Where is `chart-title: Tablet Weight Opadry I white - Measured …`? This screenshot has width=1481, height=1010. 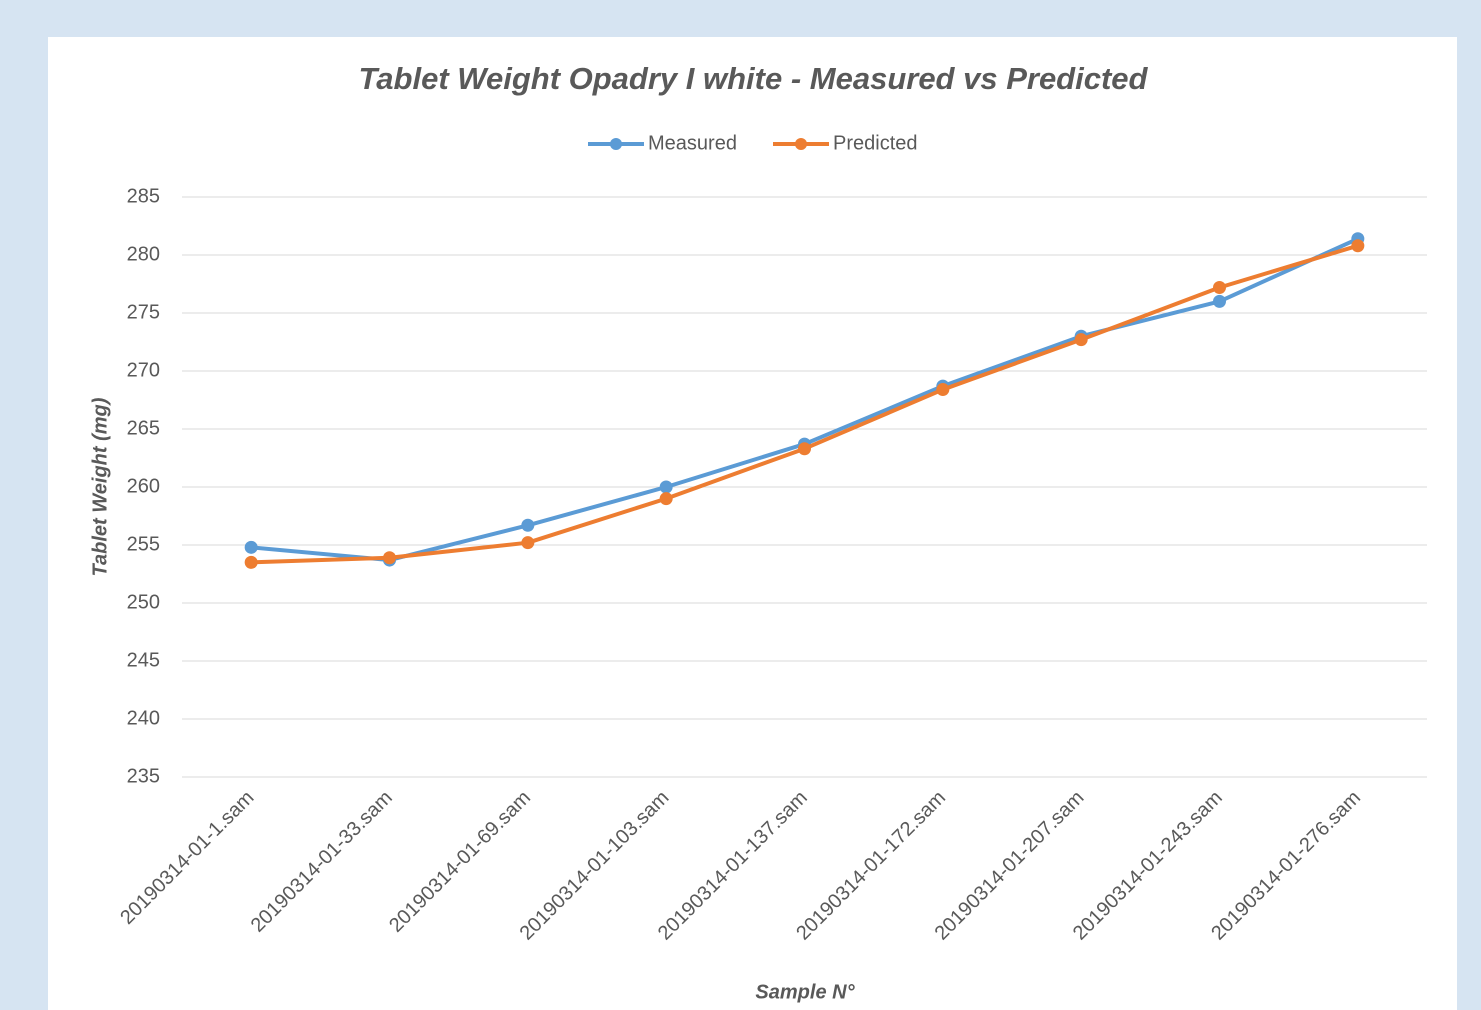 chart-title: Tablet Weight Opadry I white - Measured … is located at coordinates (754, 78).